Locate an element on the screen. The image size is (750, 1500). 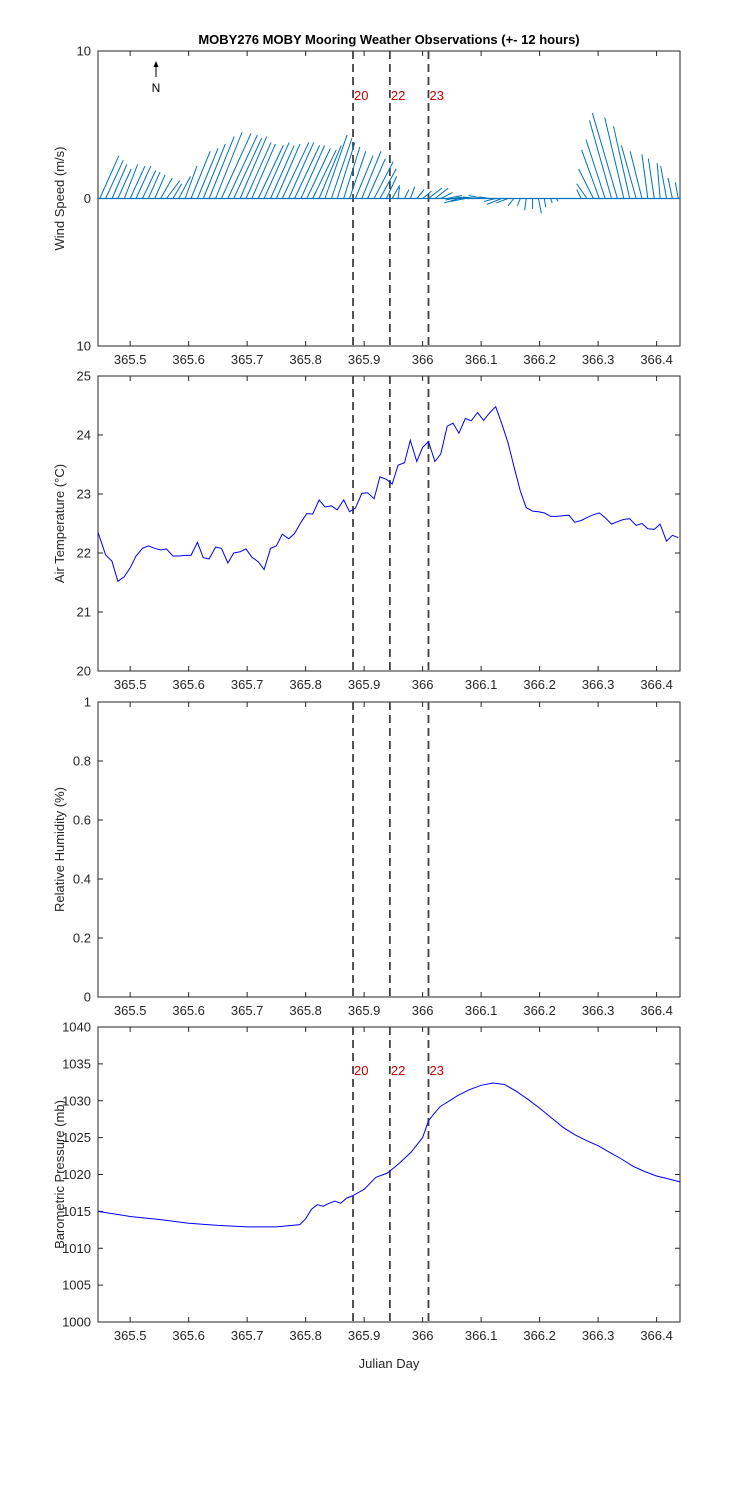
y-tick-label: 1010 is located at coordinates (76, 1248).